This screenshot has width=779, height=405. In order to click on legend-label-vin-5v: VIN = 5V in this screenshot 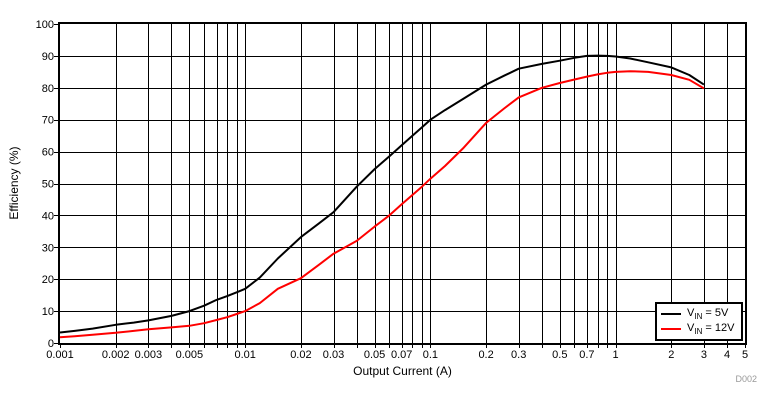, I will do `click(707, 313)`.